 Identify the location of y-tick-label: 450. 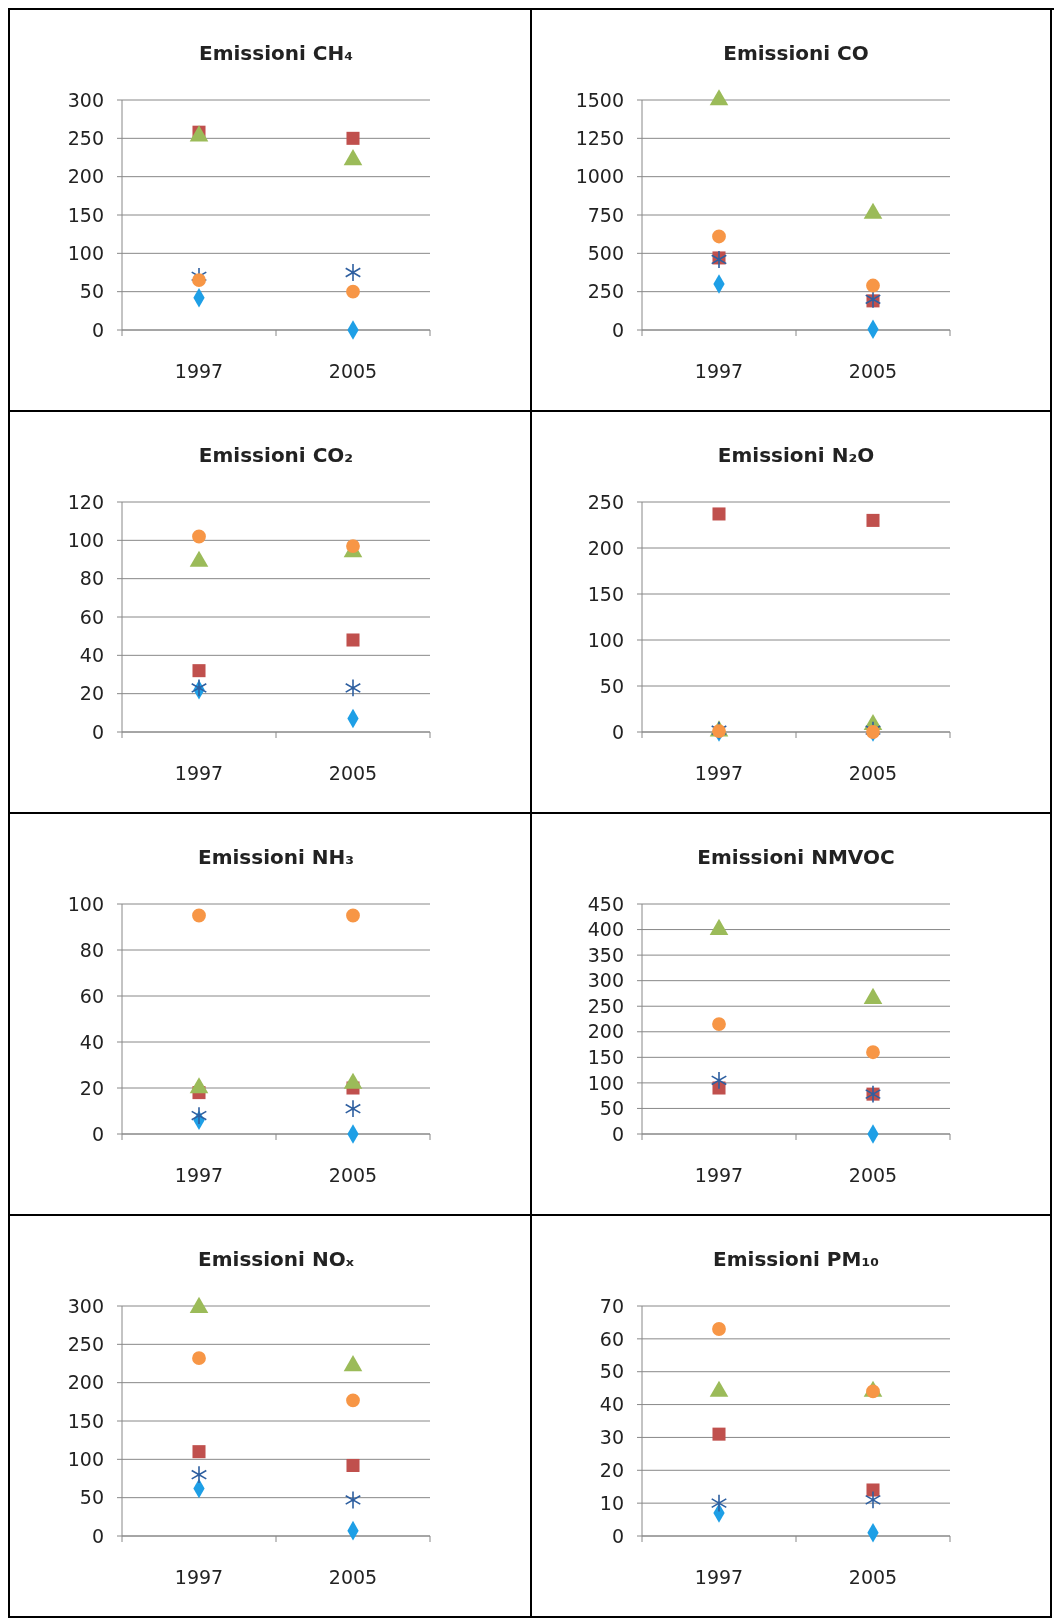
(605, 903).